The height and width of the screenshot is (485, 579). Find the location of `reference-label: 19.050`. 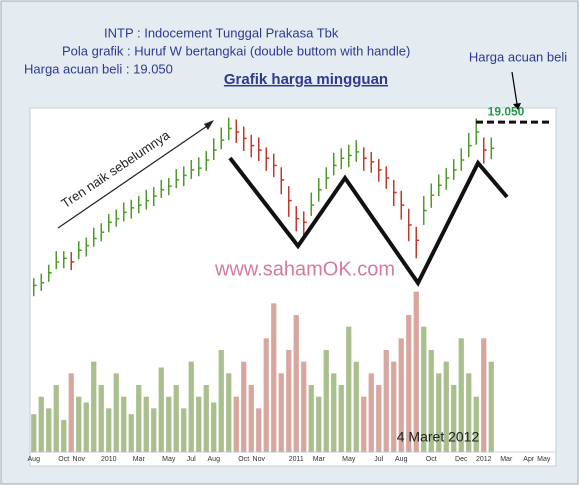

reference-label: 19.050 is located at coordinates (506, 111).